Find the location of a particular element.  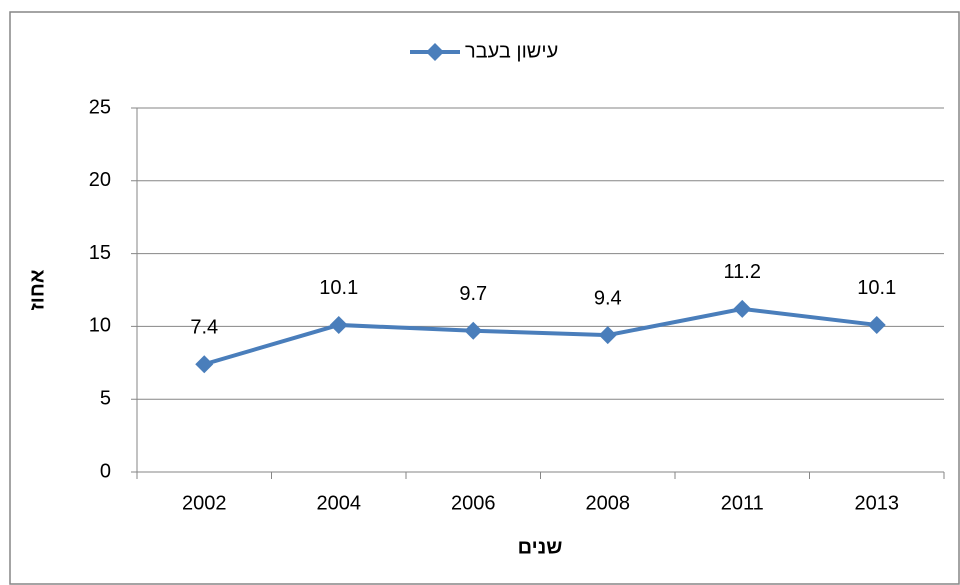

data-label: 7.4 is located at coordinates (204, 328).